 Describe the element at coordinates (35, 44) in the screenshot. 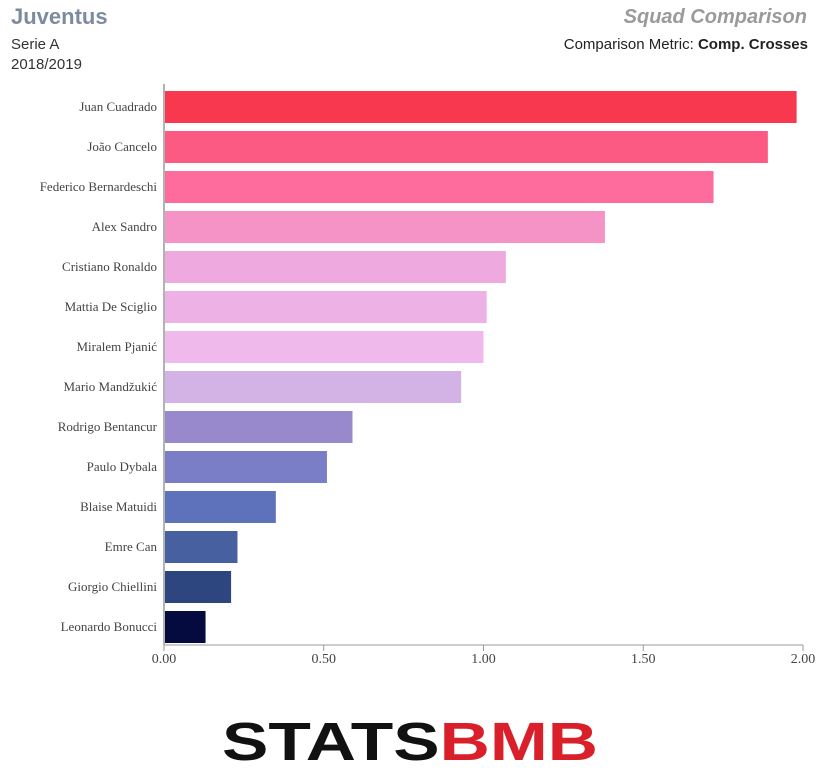

I see `league-name: Serie A` at that location.